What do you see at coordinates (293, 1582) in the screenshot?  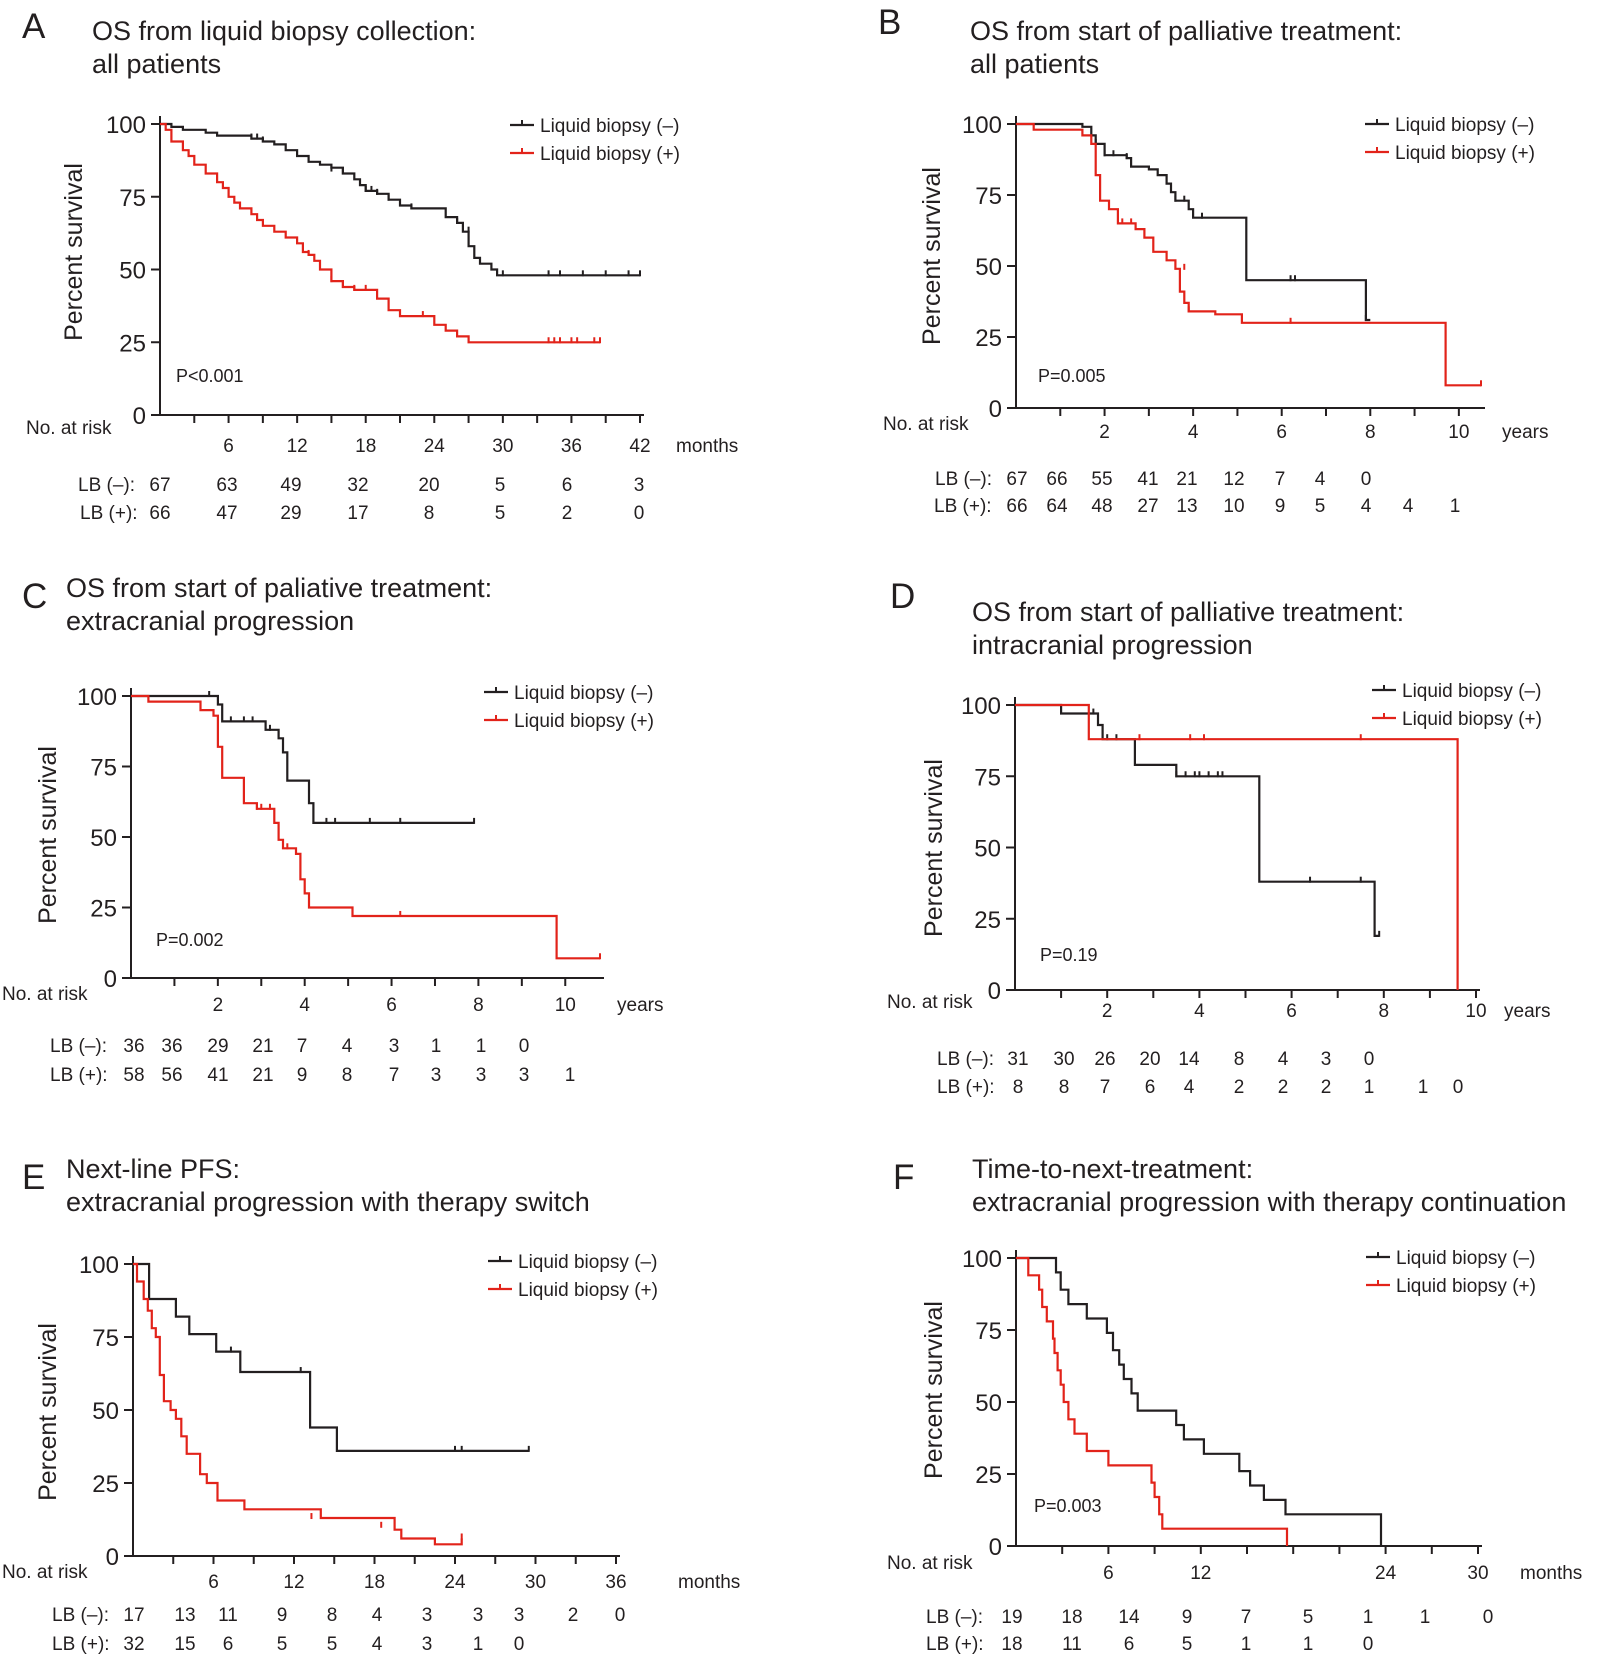 I see `x-tick-label: 12` at bounding box center [293, 1582].